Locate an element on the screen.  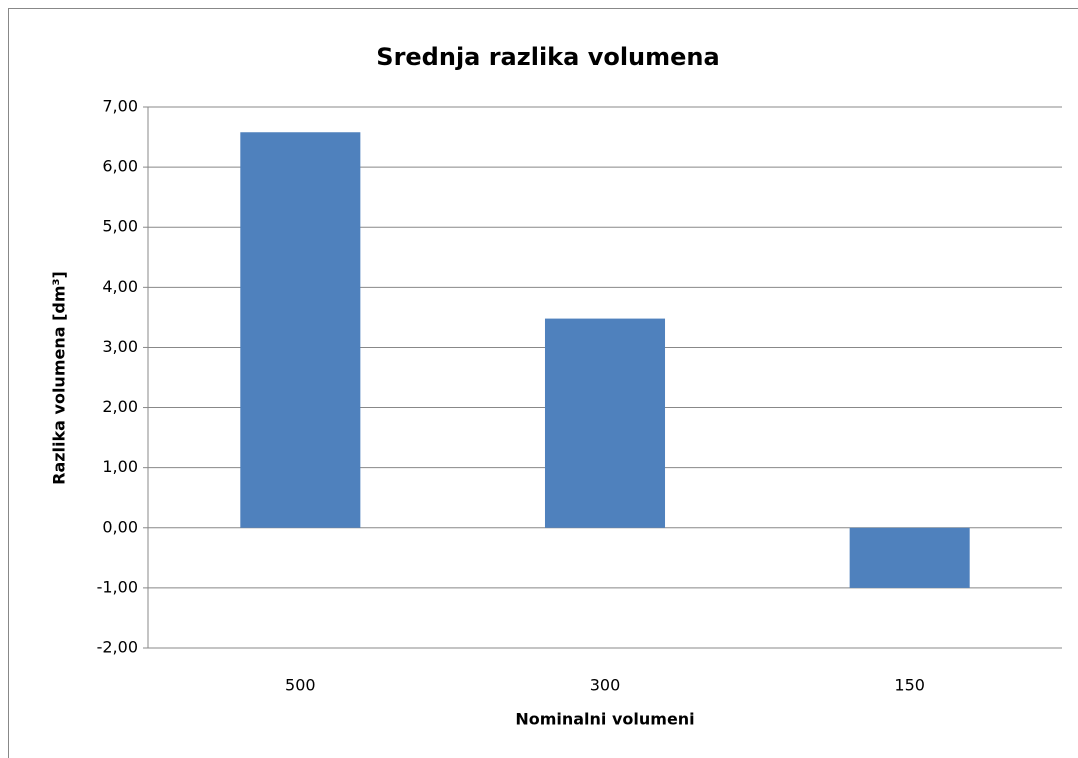
x-tick-label: 500 is located at coordinates (300, 685).